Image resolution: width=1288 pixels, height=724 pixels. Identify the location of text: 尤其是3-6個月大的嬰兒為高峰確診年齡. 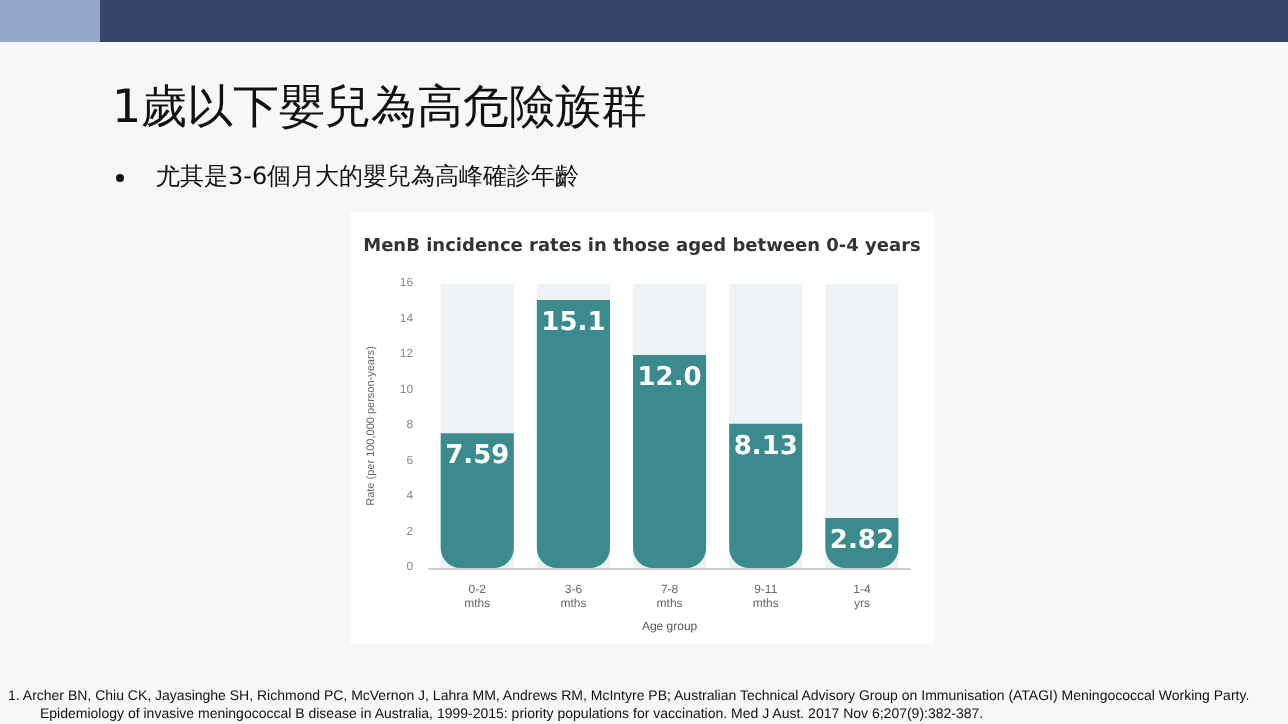
(368, 176).